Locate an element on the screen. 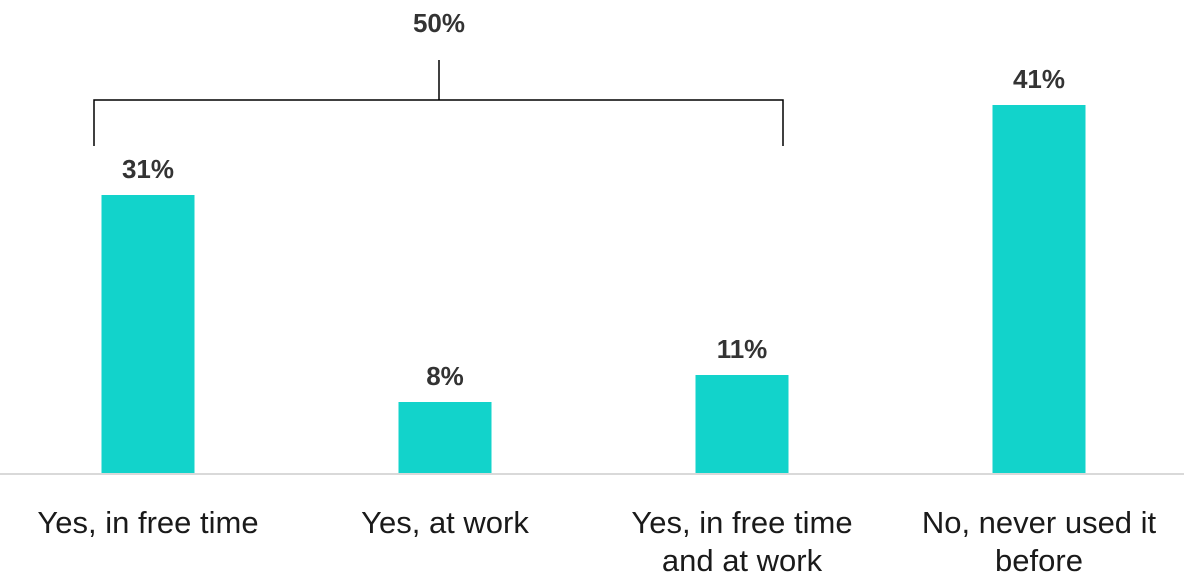 The width and height of the screenshot is (1184, 577). bracket-line is located at coordinates (438, 122).